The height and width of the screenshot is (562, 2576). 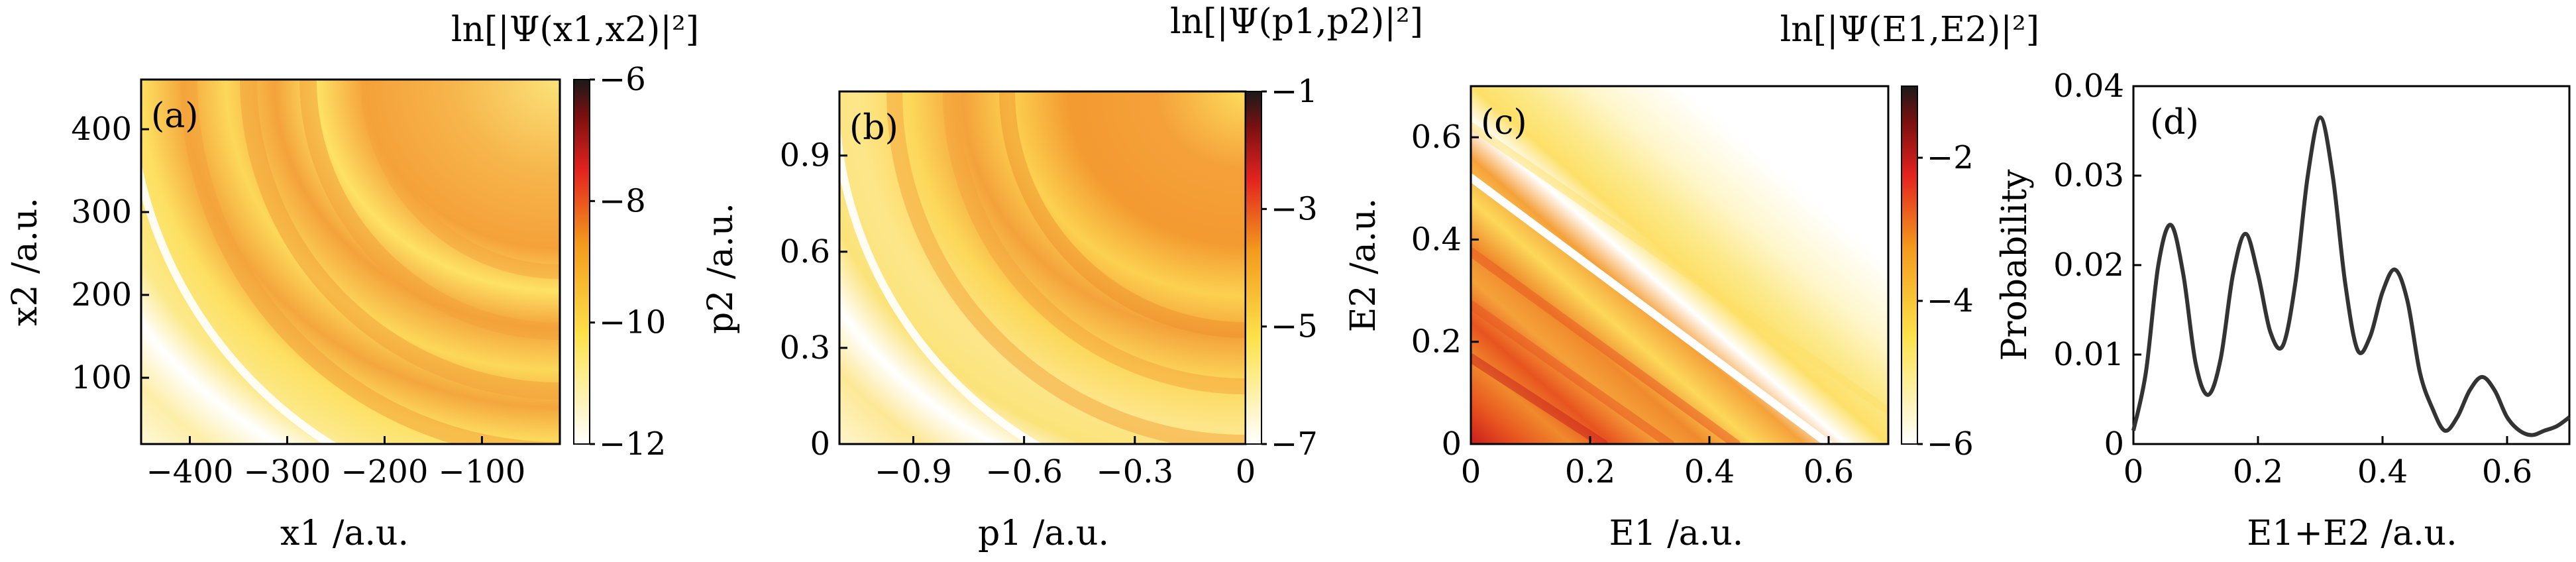 What do you see at coordinates (805, 155) in the screenshot?
I see `ytick-label: 0.9` at bounding box center [805, 155].